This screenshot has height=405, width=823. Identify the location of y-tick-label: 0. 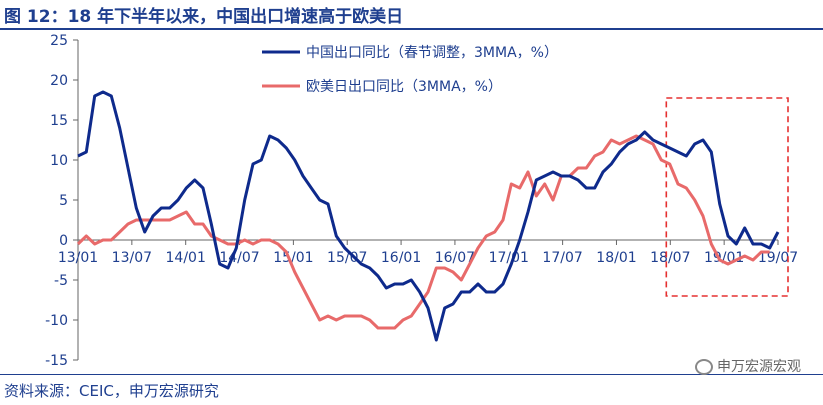
(63, 241).